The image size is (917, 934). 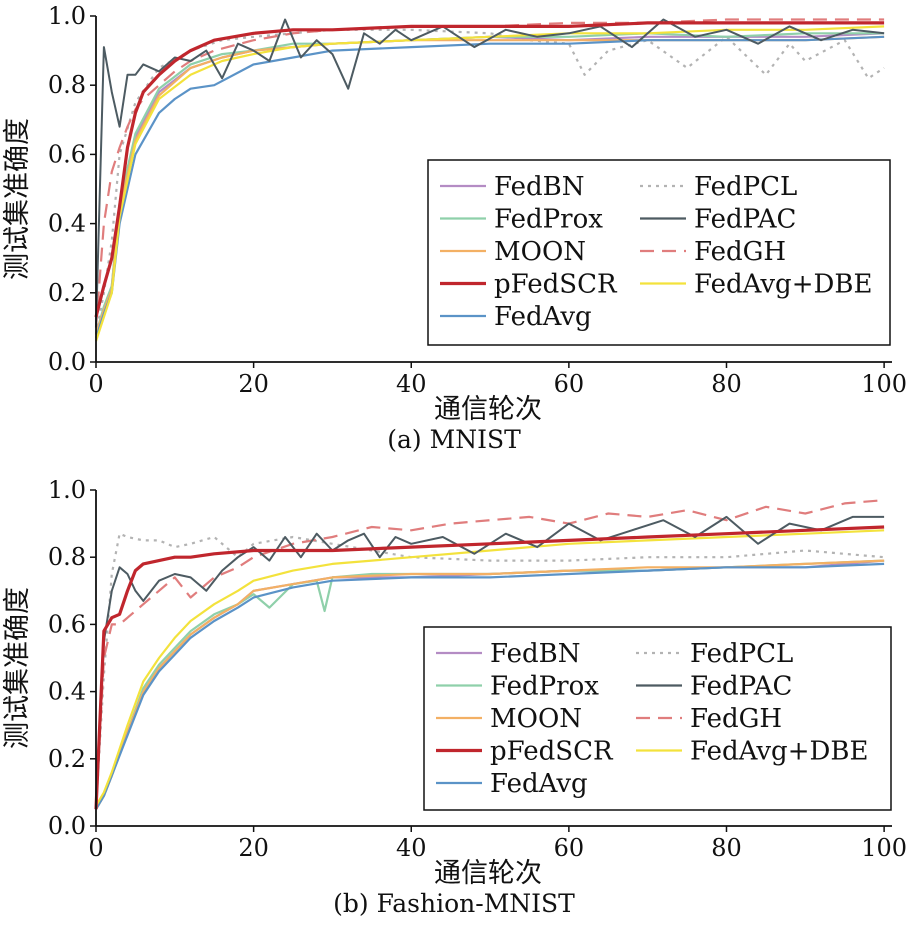 I want to click on panel-caption: (b) Fashion-MNIST, so click(x=454, y=903).